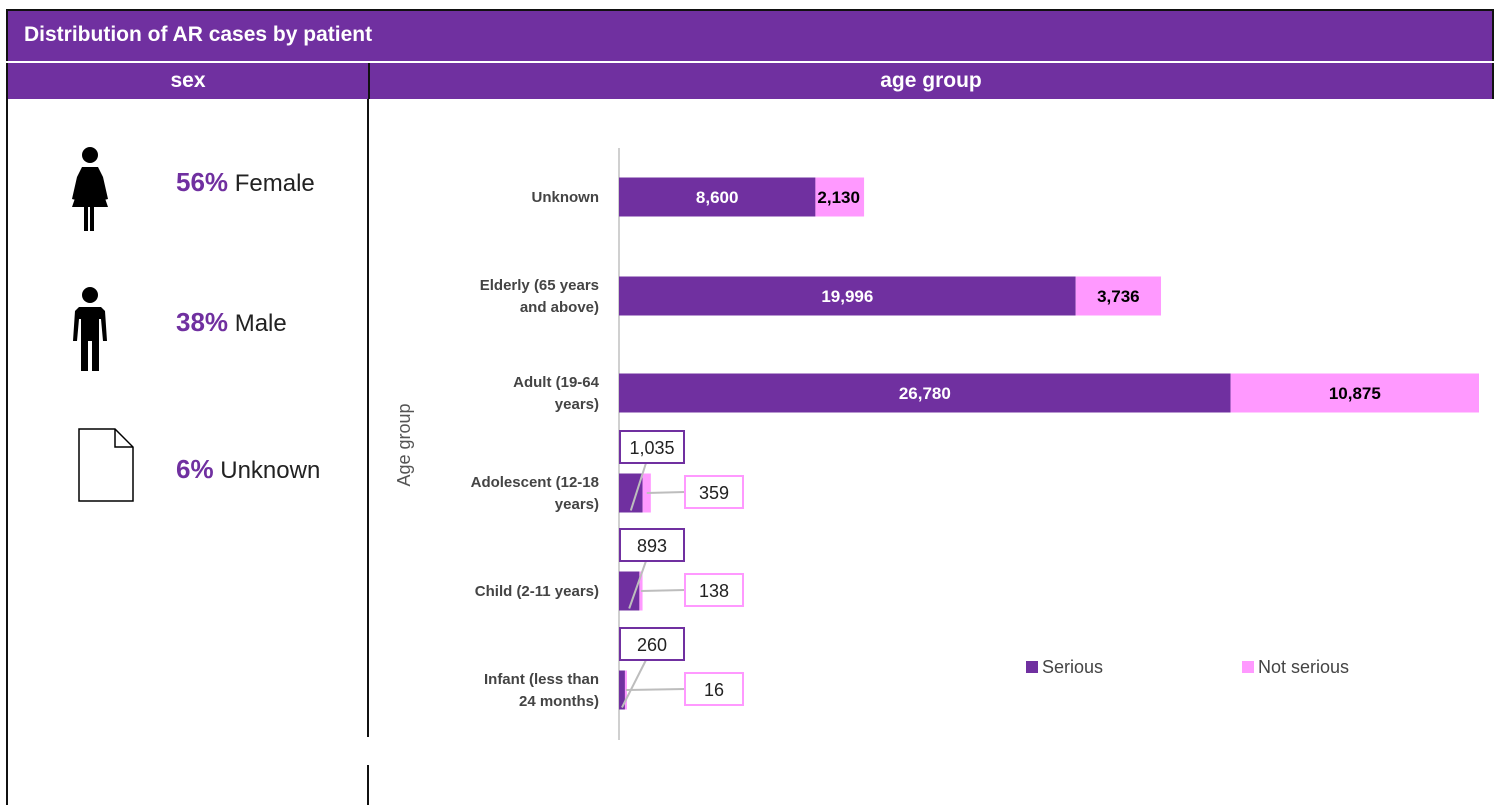 The image size is (1494, 805). What do you see at coordinates (202, 182) in the screenshot?
I see `sex-female-pct: 56%` at bounding box center [202, 182].